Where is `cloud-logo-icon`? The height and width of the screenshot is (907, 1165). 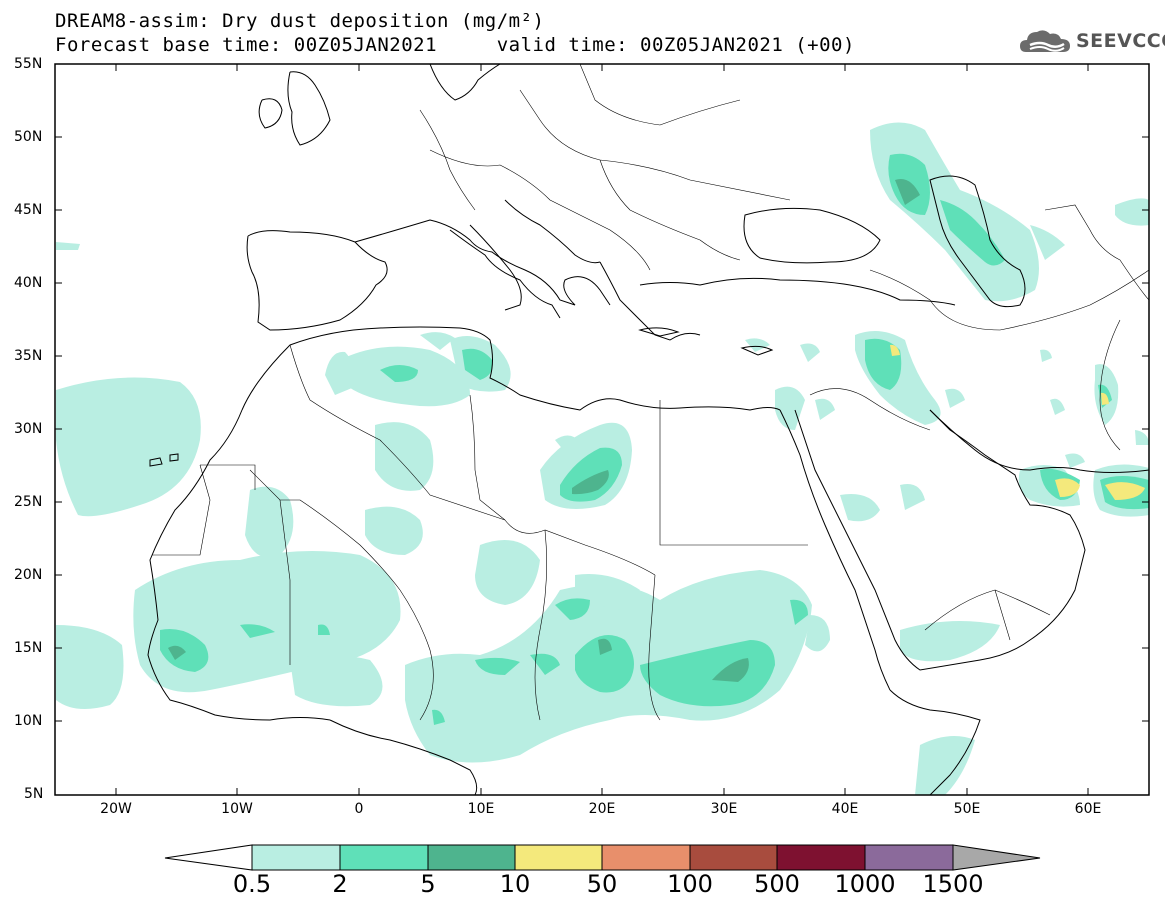 cloud-logo-icon is located at coordinates (1045, 41).